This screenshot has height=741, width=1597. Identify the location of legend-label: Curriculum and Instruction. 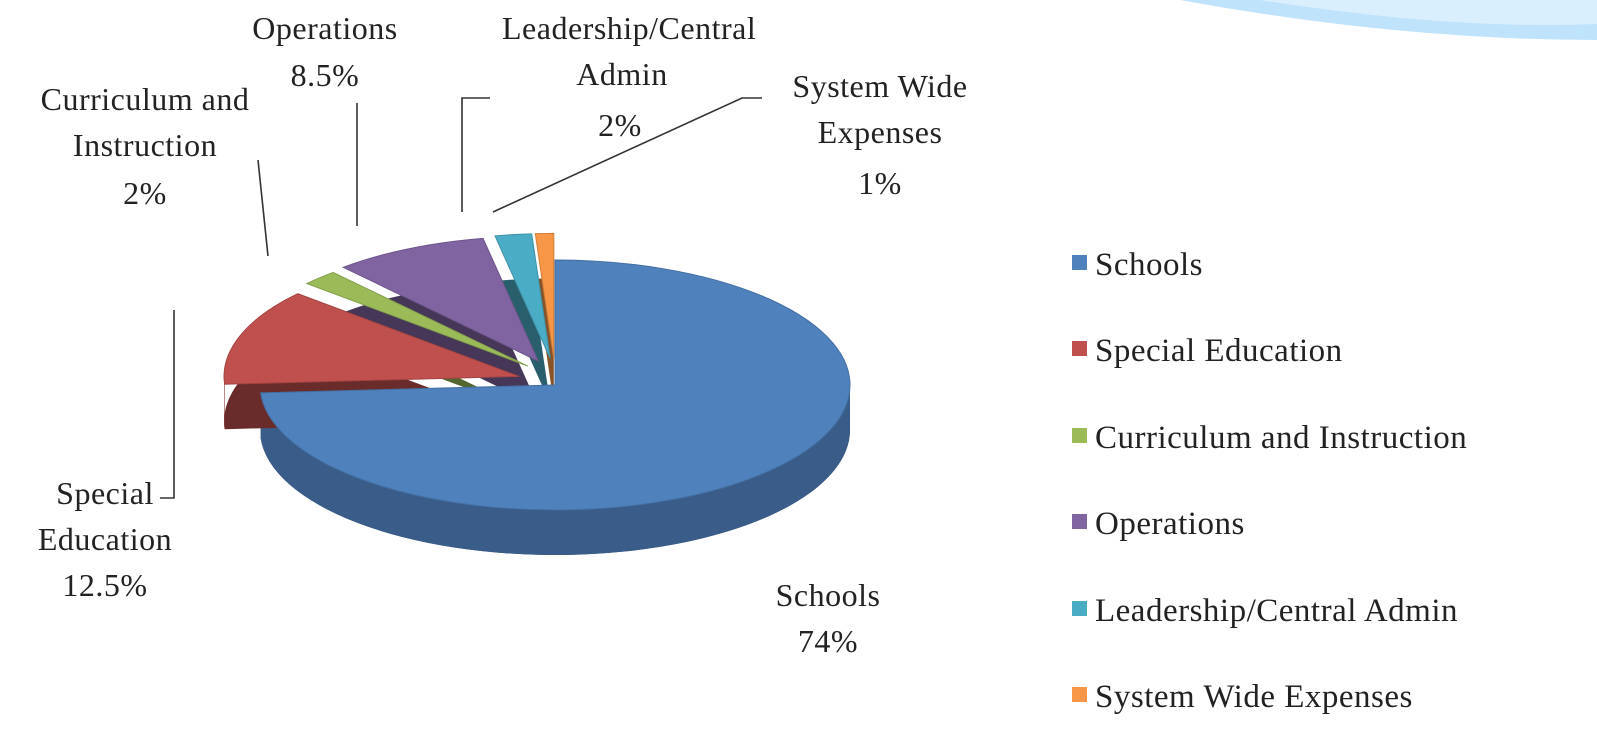
(1281, 438).